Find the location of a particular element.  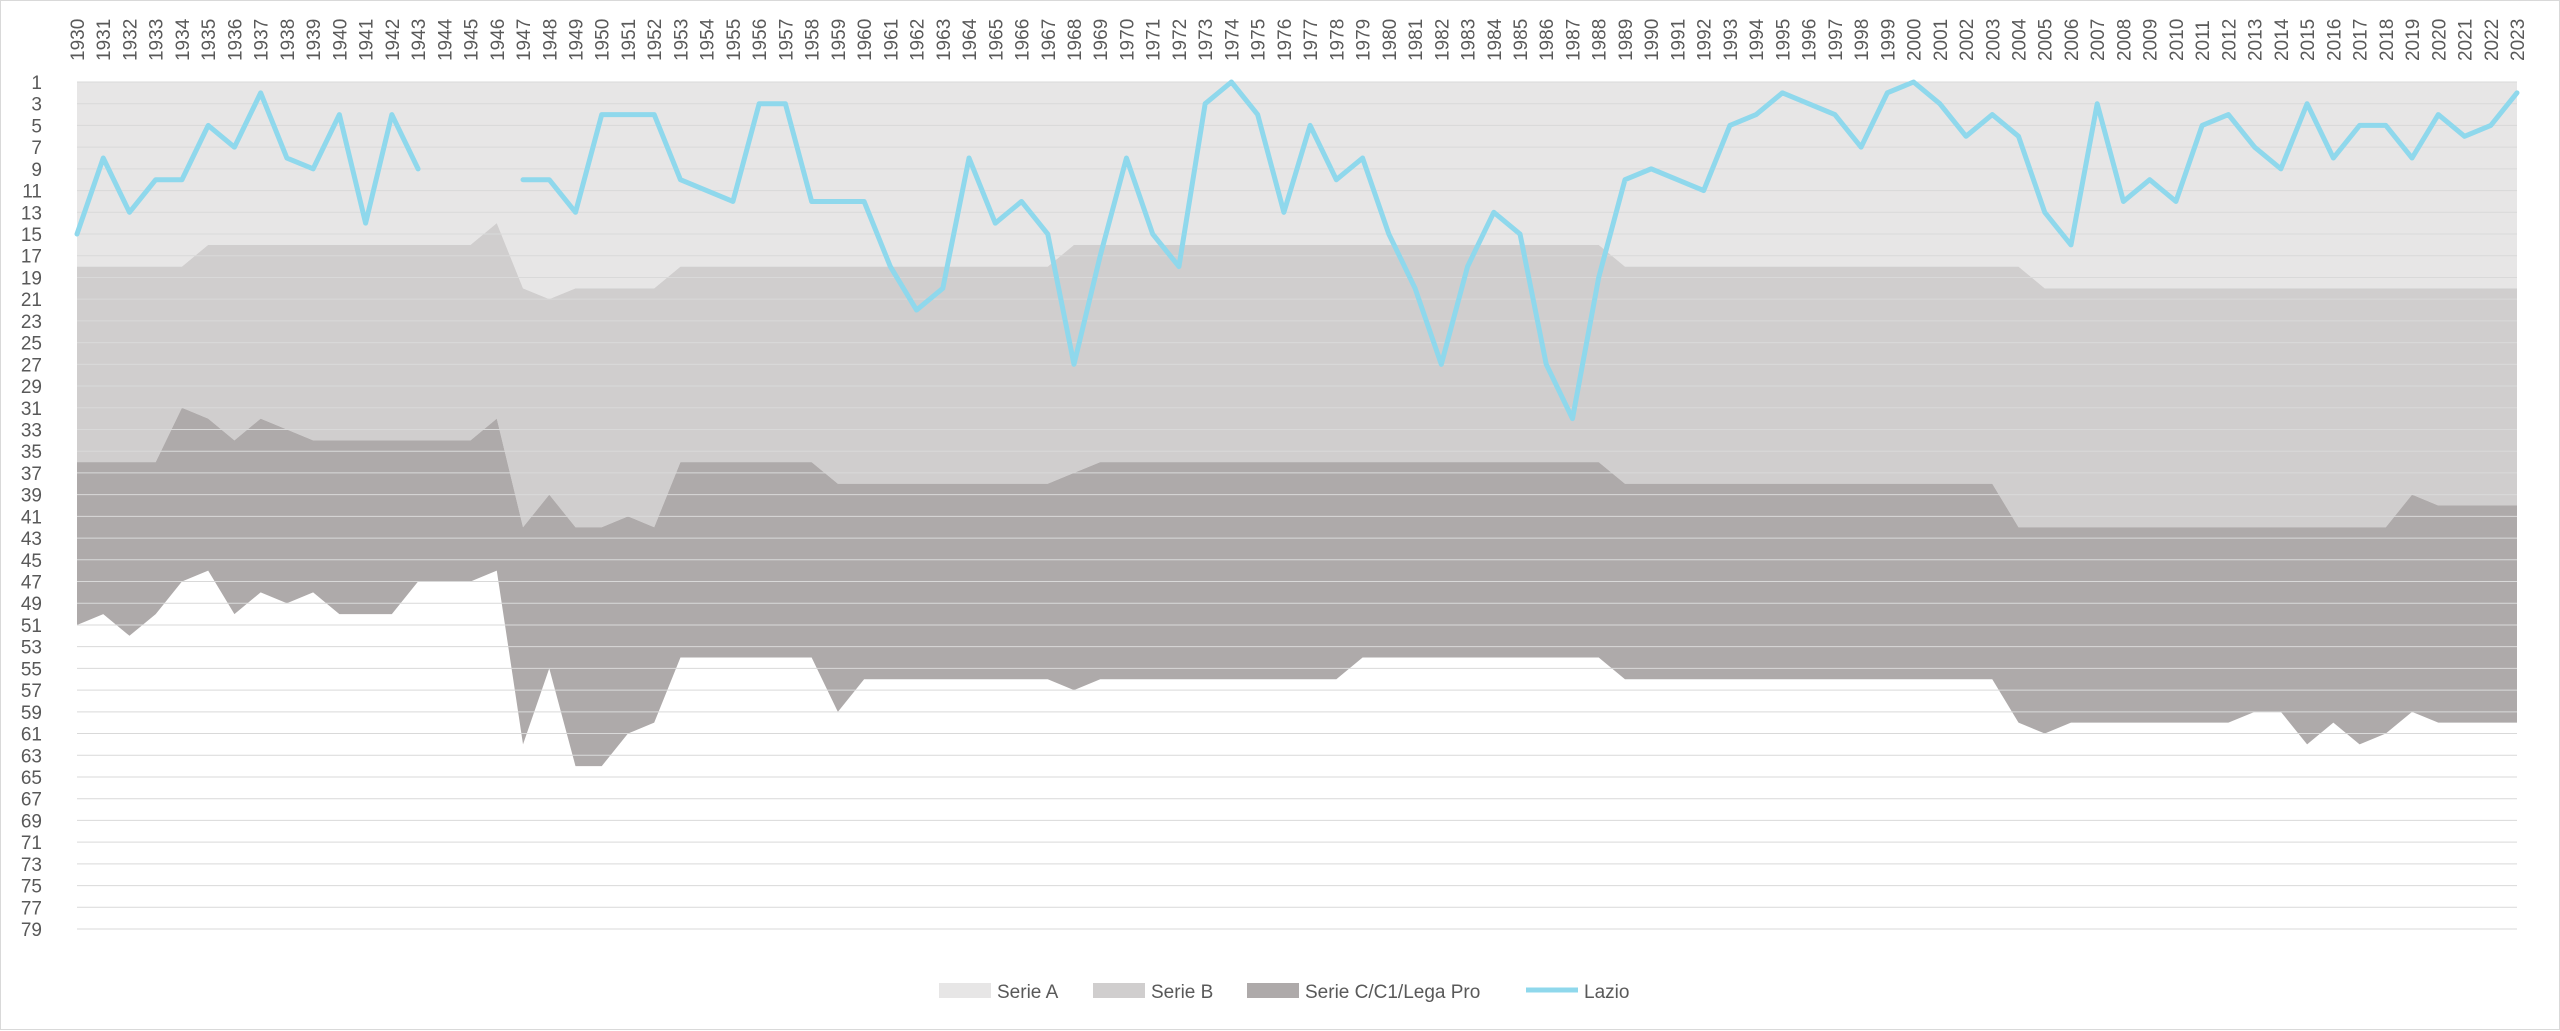

x-tick-label: 1937 is located at coordinates (262, 40).